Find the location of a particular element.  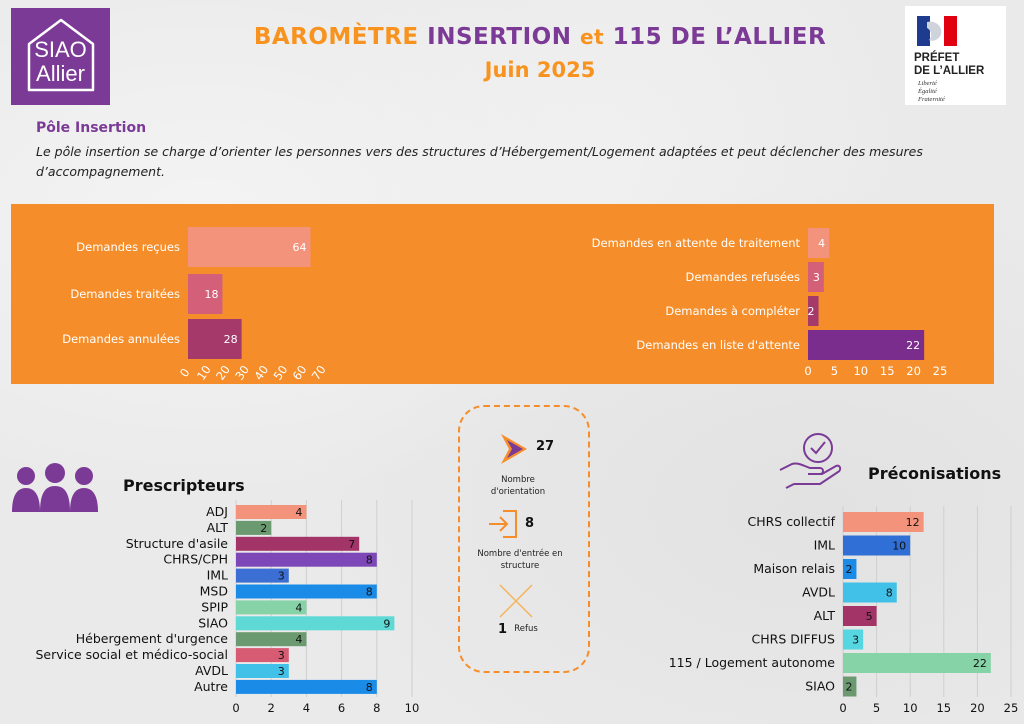

demandes-tick-50: 50 is located at coordinates (281, 373).